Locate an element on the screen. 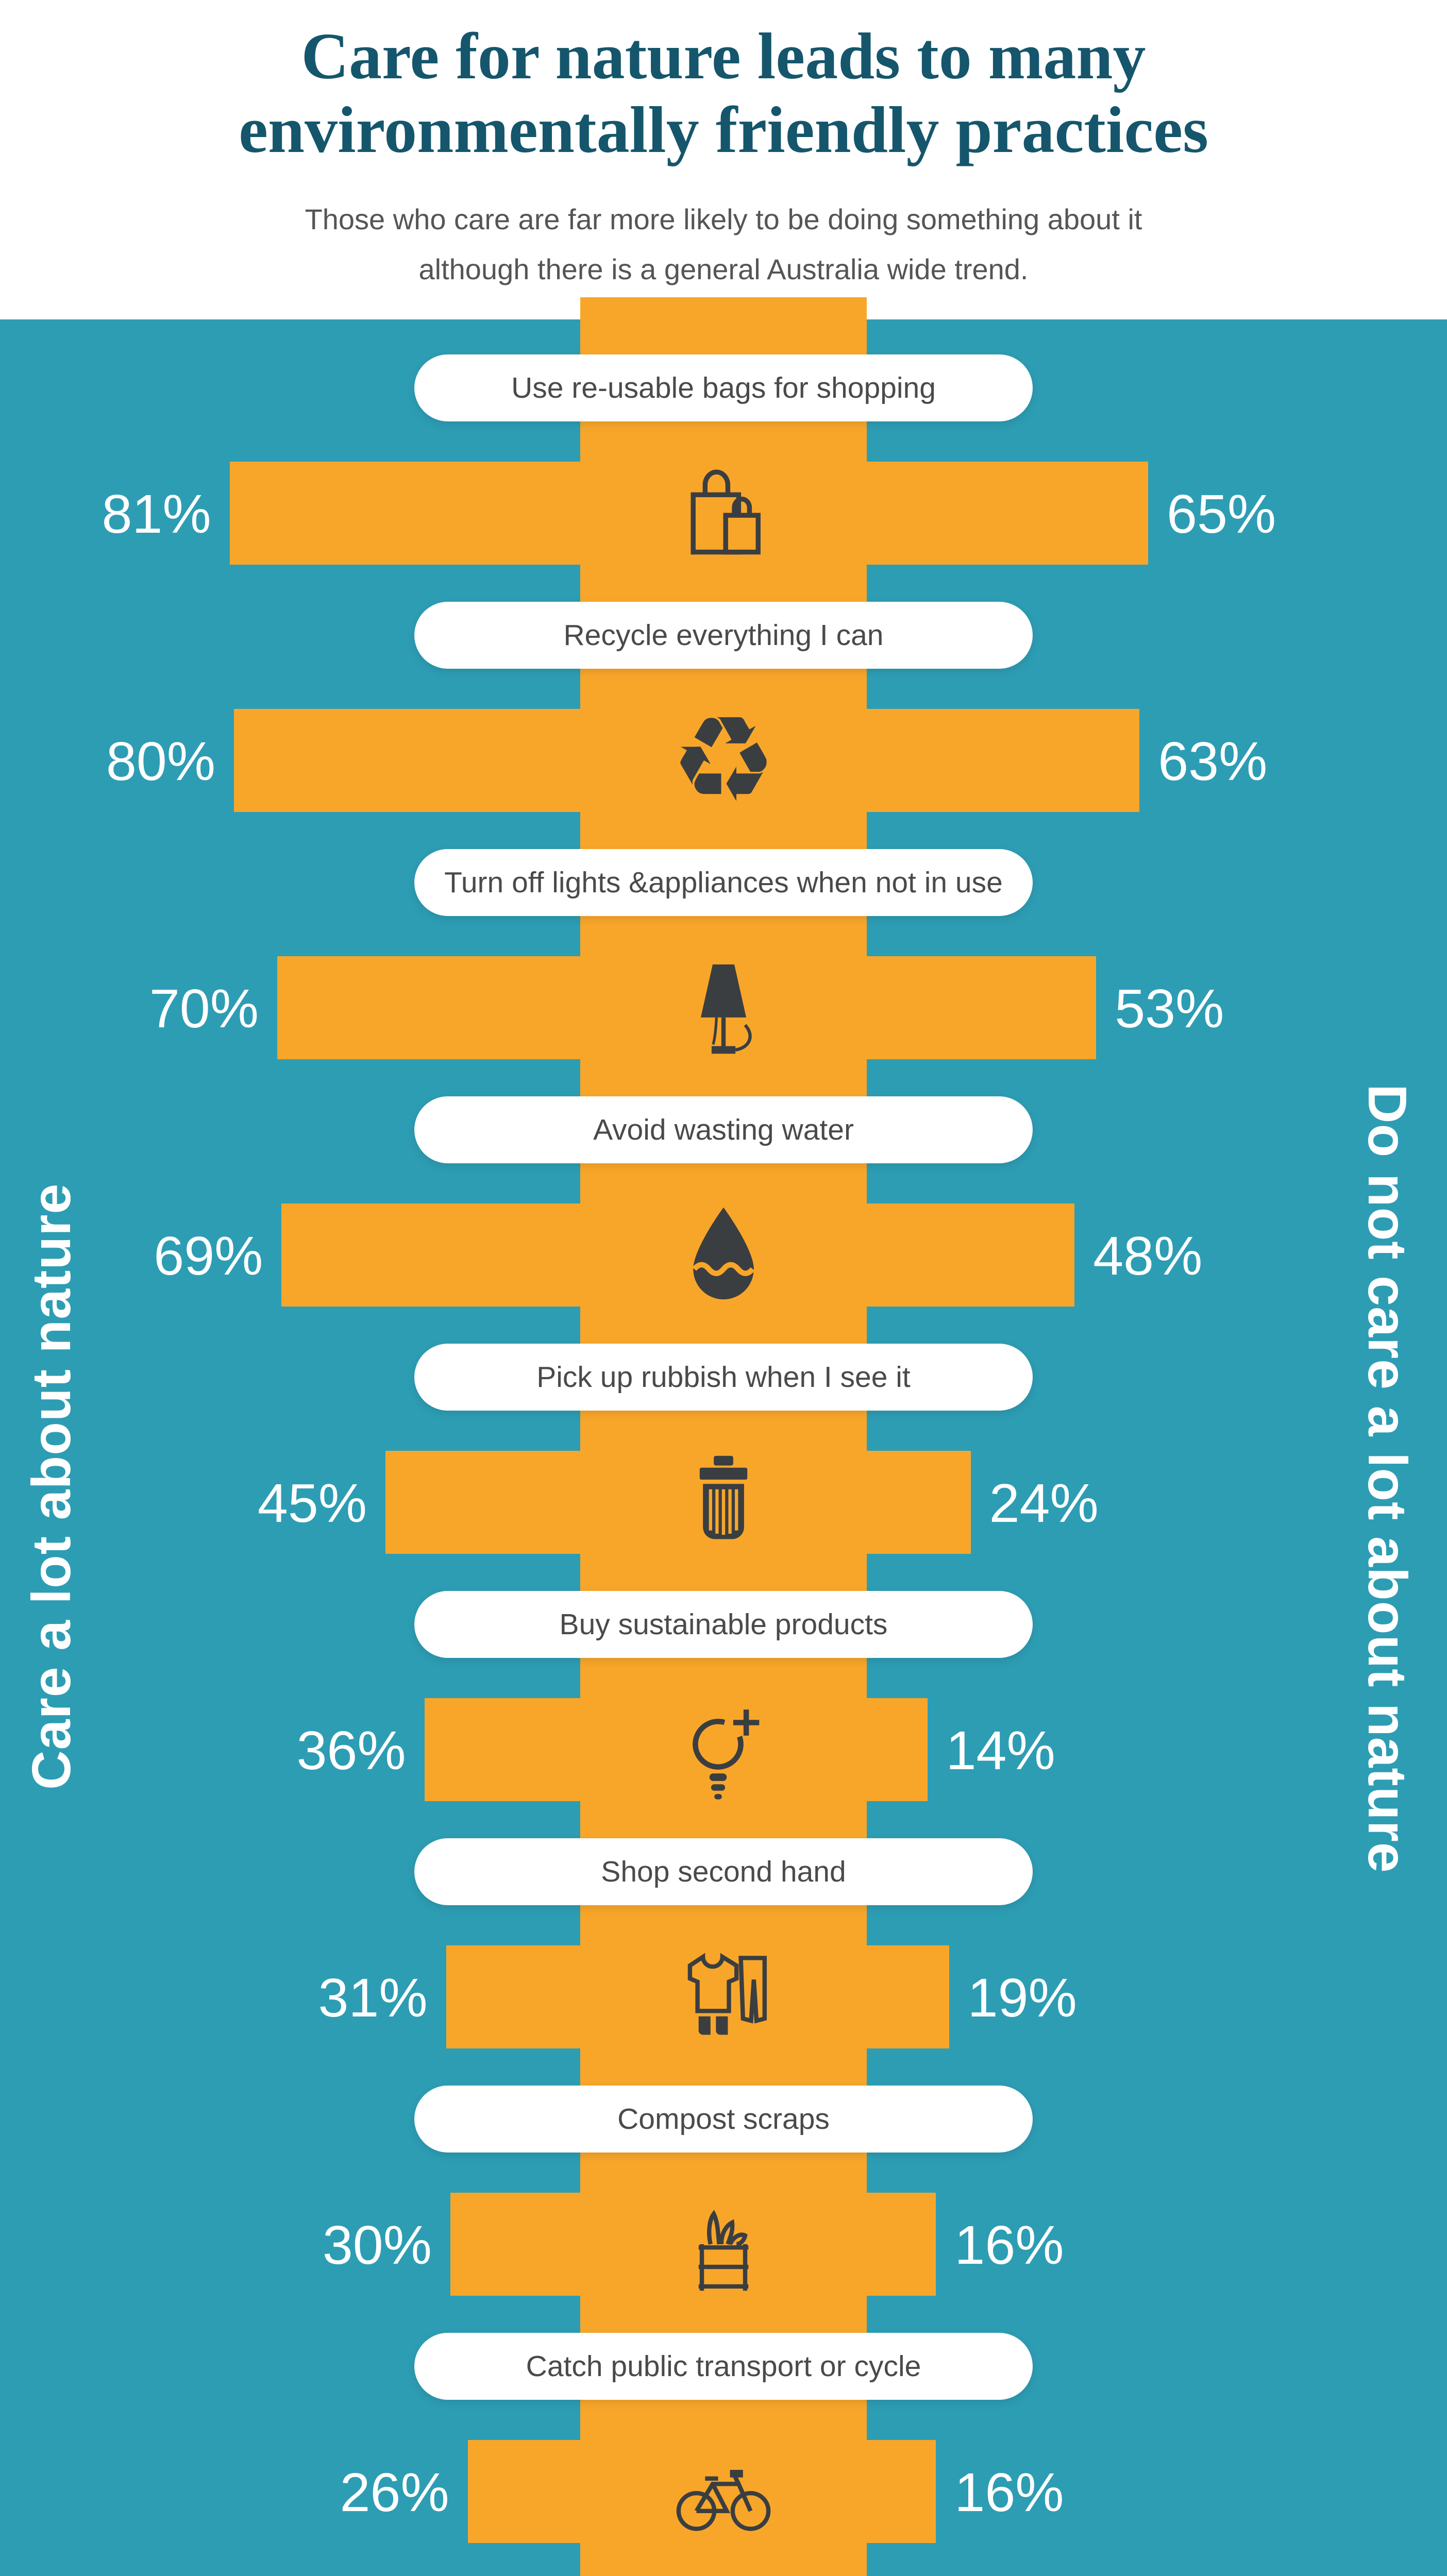 The image size is (1447, 2576). not-care-value-label: 48% is located at coordinates (1148, 1256).